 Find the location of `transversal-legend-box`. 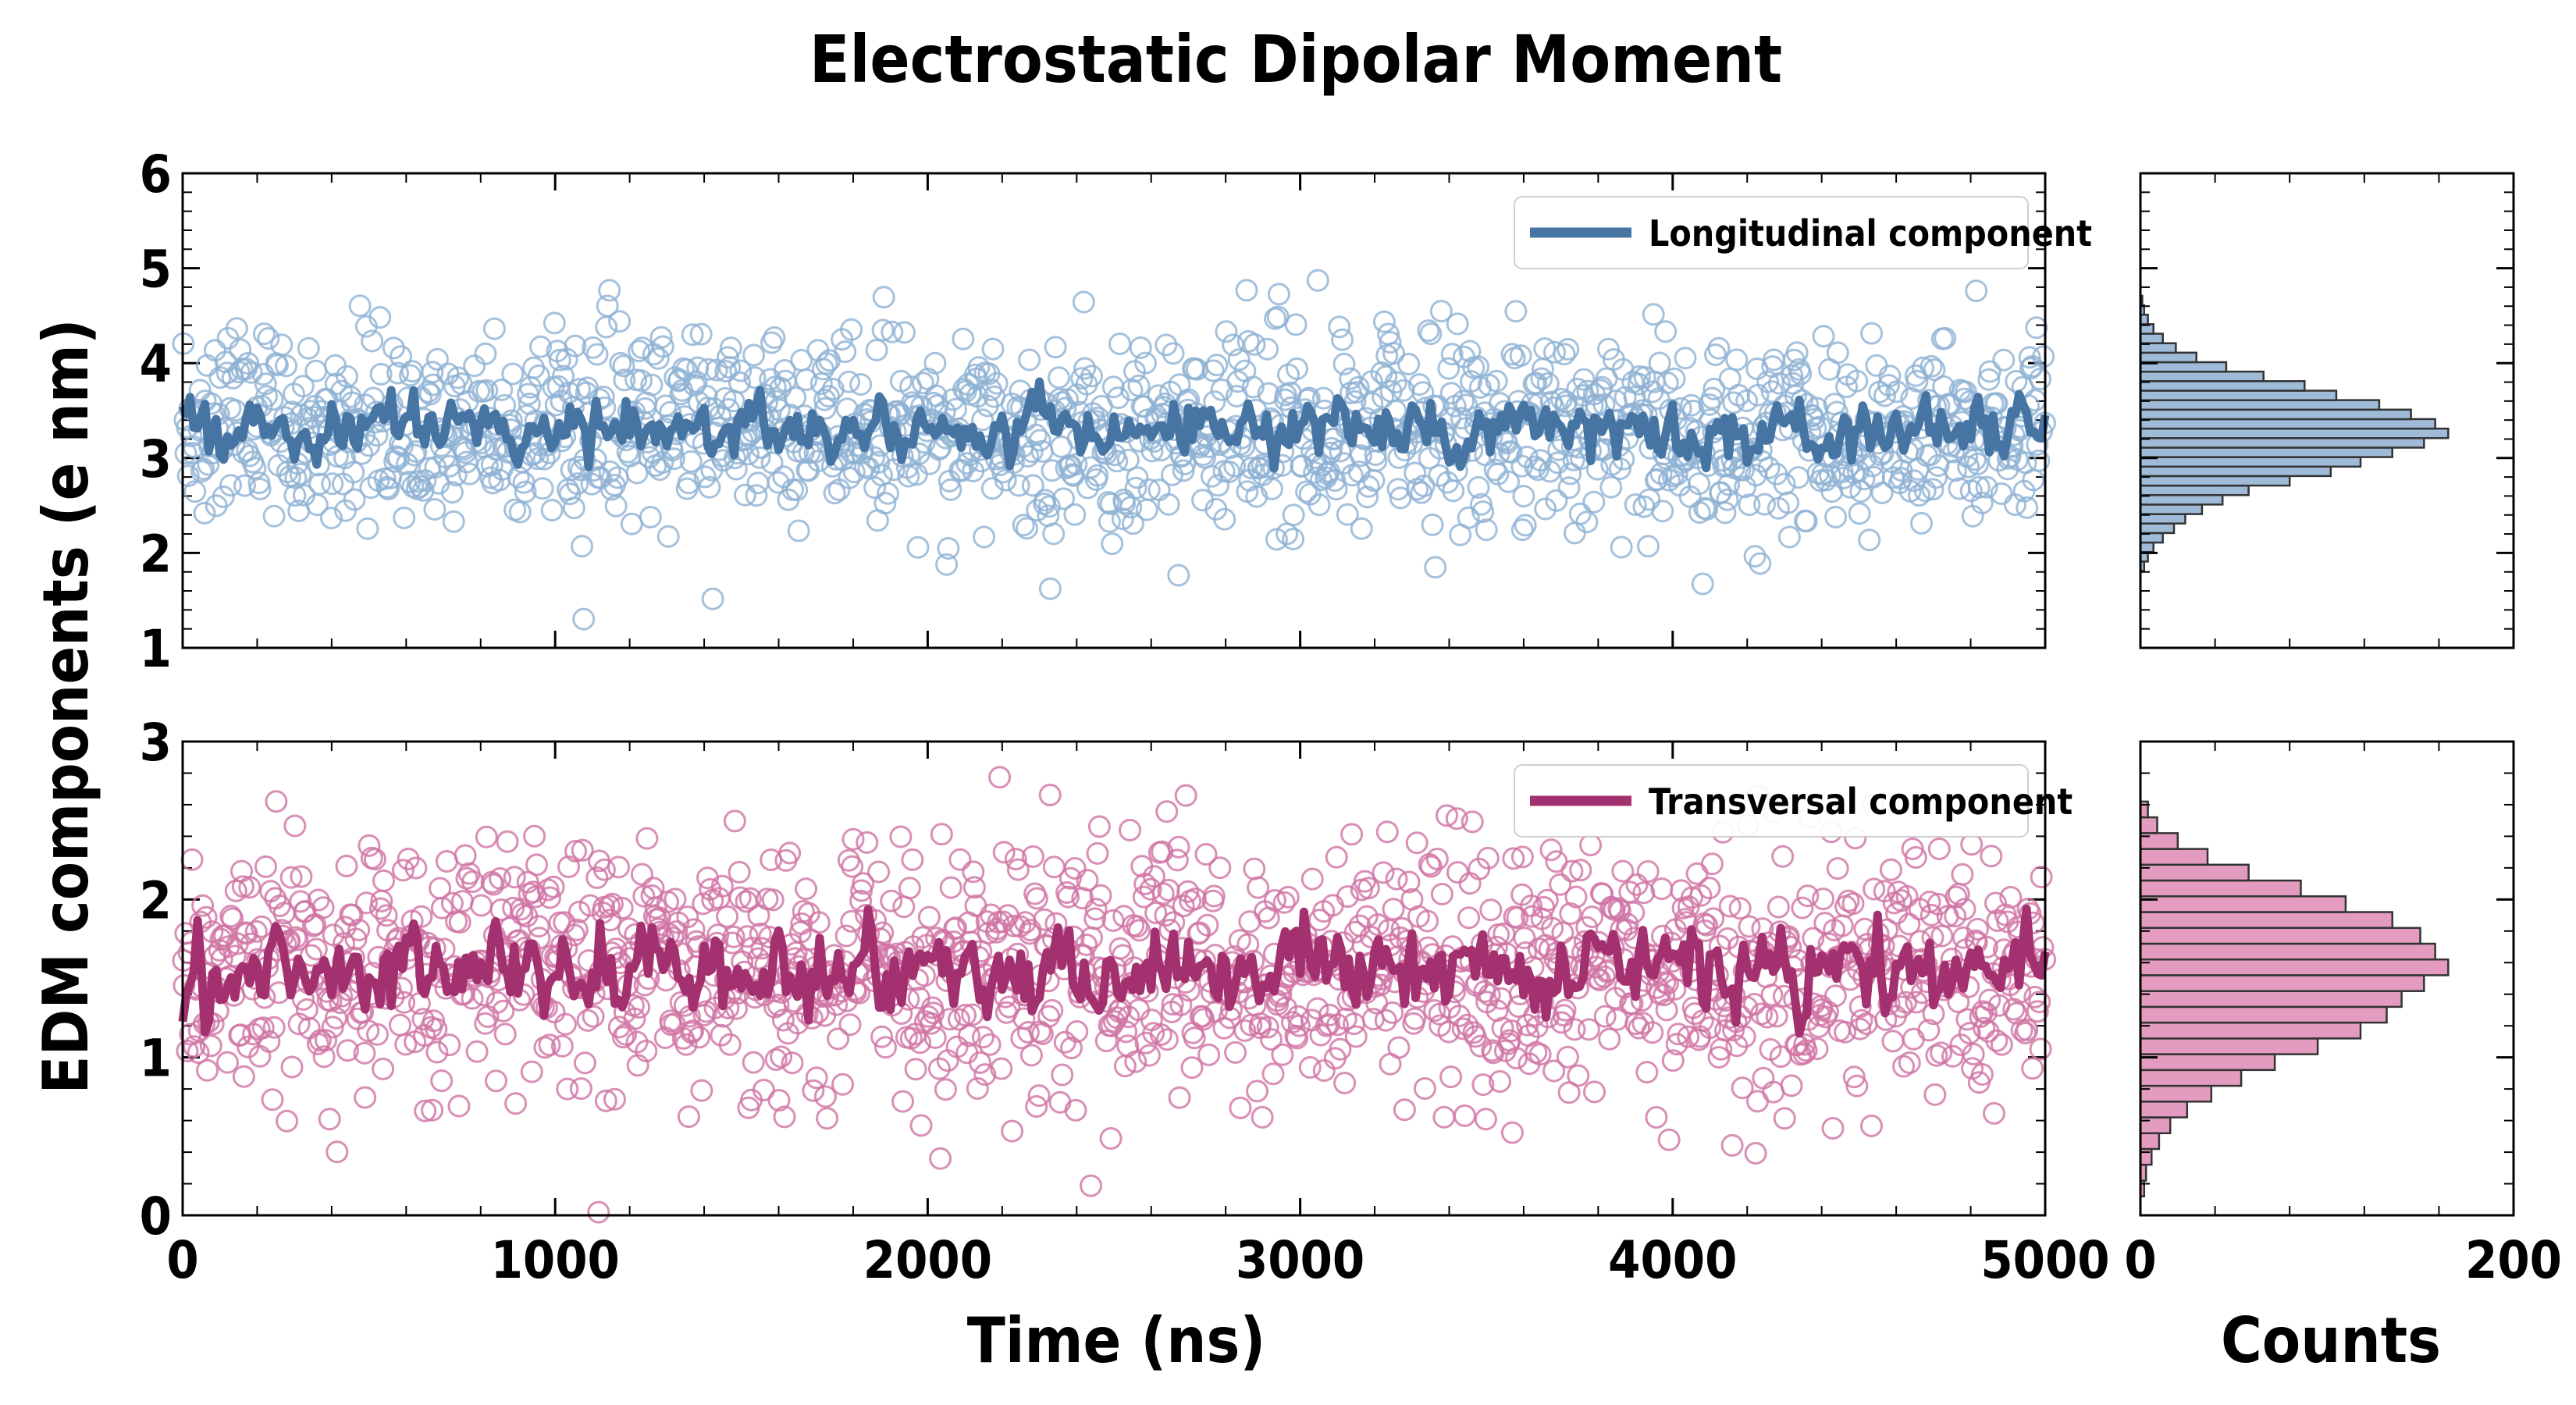

transversal-legend-box is located at coordinates (1771, 801).